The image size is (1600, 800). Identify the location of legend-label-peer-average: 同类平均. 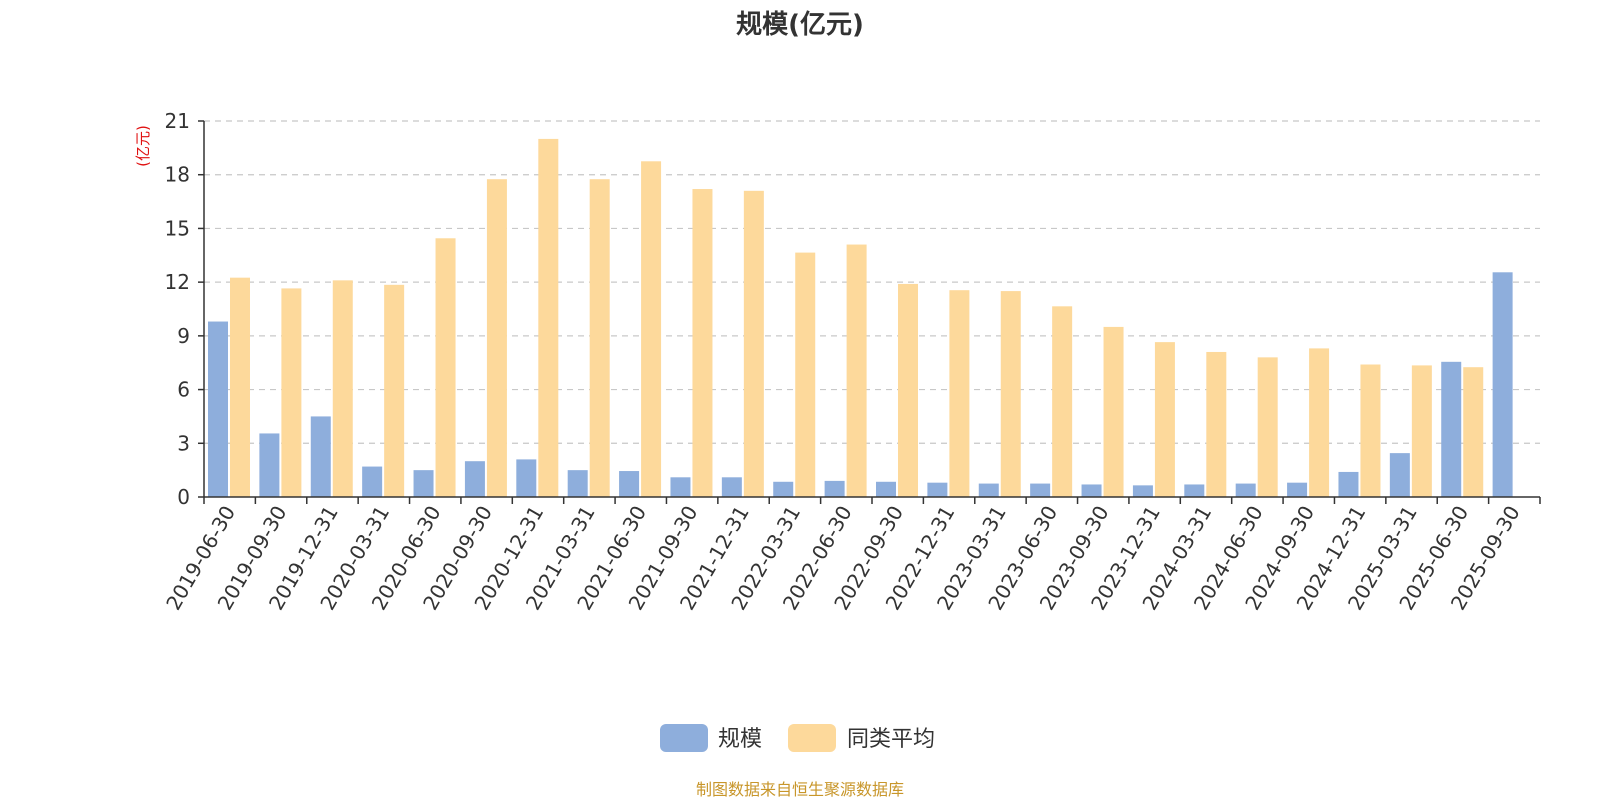
(891, 739).